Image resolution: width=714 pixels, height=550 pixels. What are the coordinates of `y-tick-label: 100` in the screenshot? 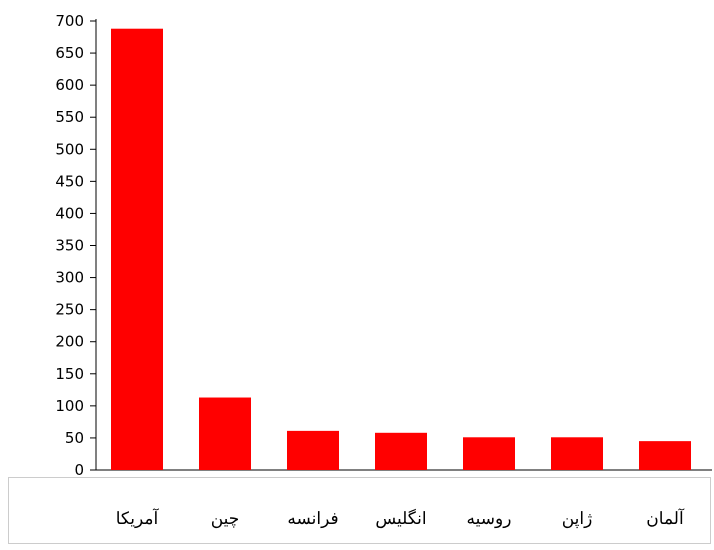 It's located at (69, 406).